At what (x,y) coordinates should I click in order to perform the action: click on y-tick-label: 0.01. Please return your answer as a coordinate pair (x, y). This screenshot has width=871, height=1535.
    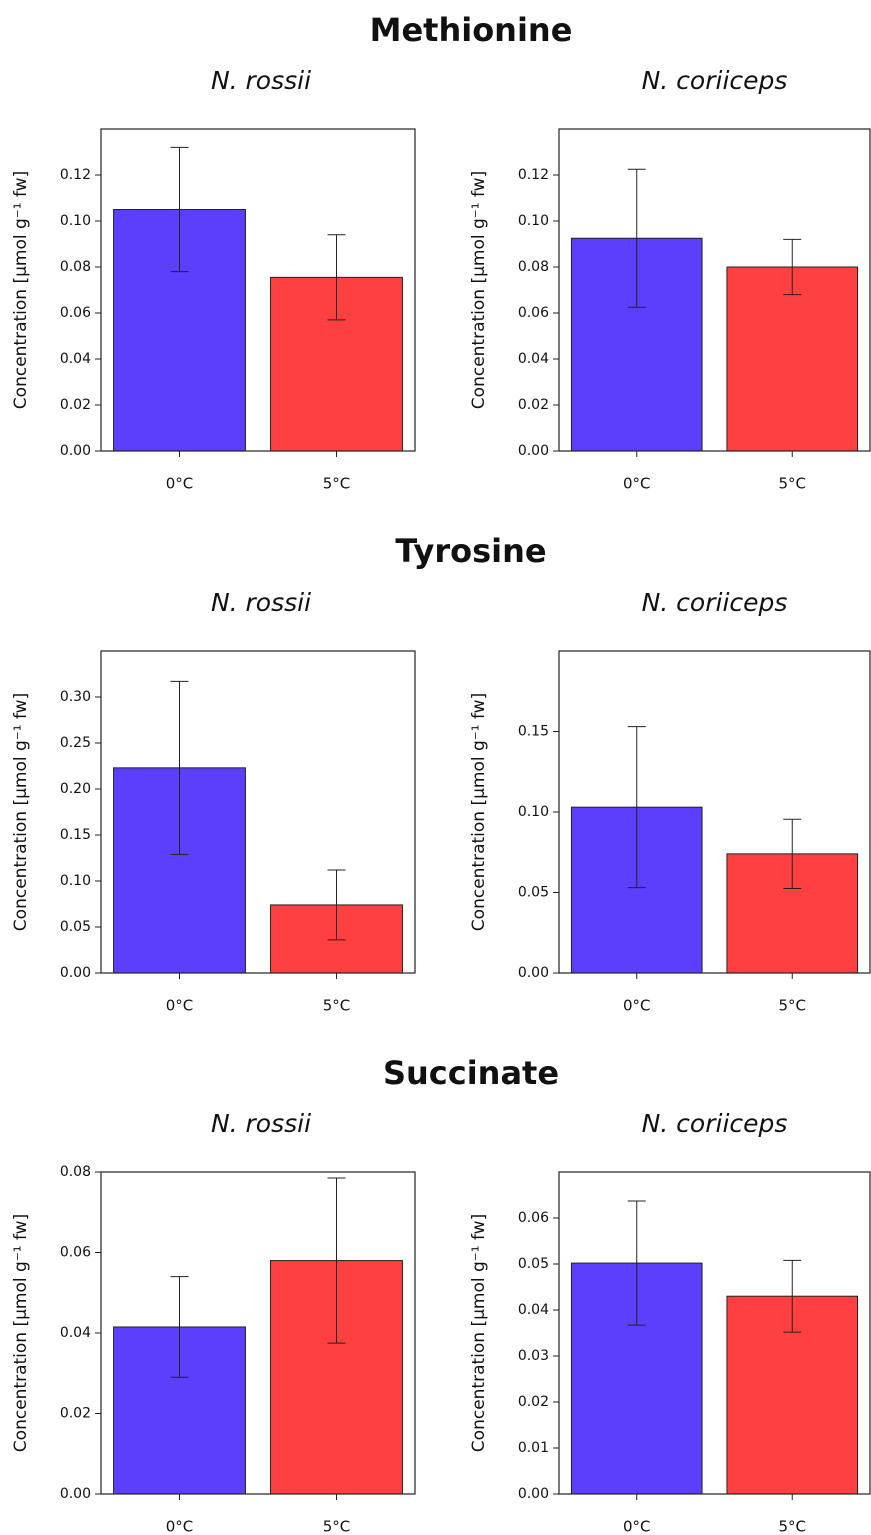
    Looking at the image, I should click on (533, 1448).